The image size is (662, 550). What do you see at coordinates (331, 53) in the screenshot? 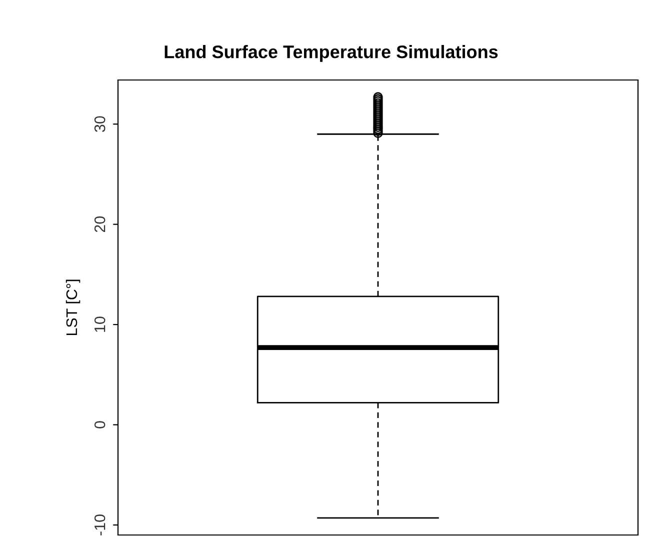
I see `chart-title: Land Surface Temperature Simulations` at bounding box center [331, 53].